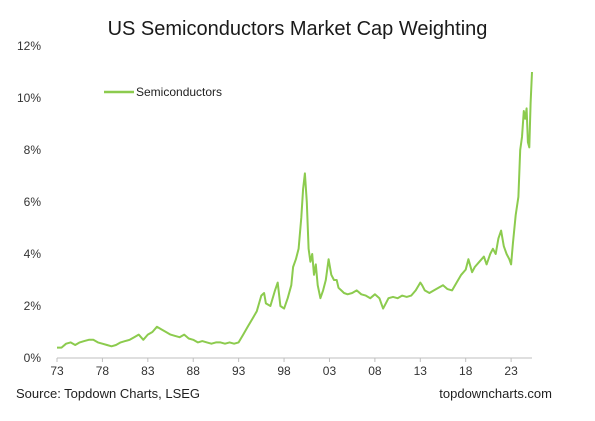 The width and height of the screenshot is (595, 421). What do you see at coordinates (330, 371) in the screenshot?
I see `x-tick-label: 03` at bounding box center [330, 371].